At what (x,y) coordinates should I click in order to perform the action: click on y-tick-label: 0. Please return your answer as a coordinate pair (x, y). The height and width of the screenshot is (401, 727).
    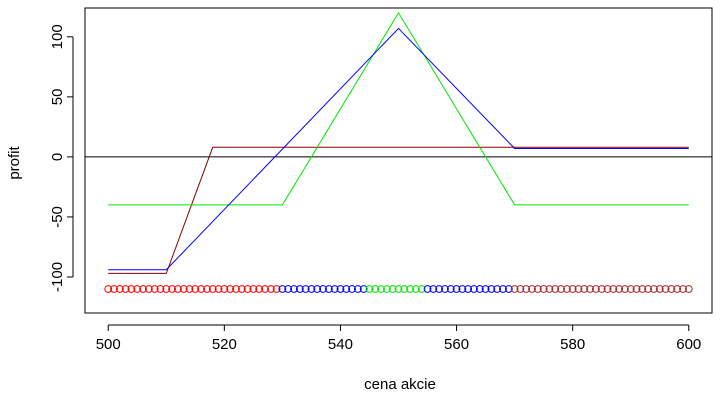
    Looking at the image, I should click on (57, 157).